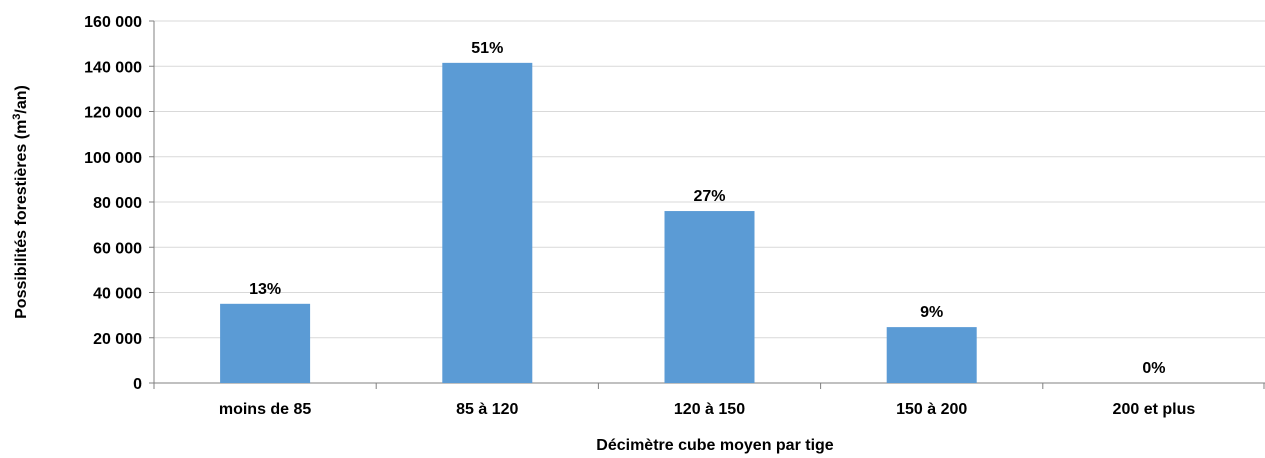 This screenshot has height=458, width=1265. What do you see at coordinates (931, 312) in the screenshot?
I see `data-label: 9%` at bounding box center [931, 312].